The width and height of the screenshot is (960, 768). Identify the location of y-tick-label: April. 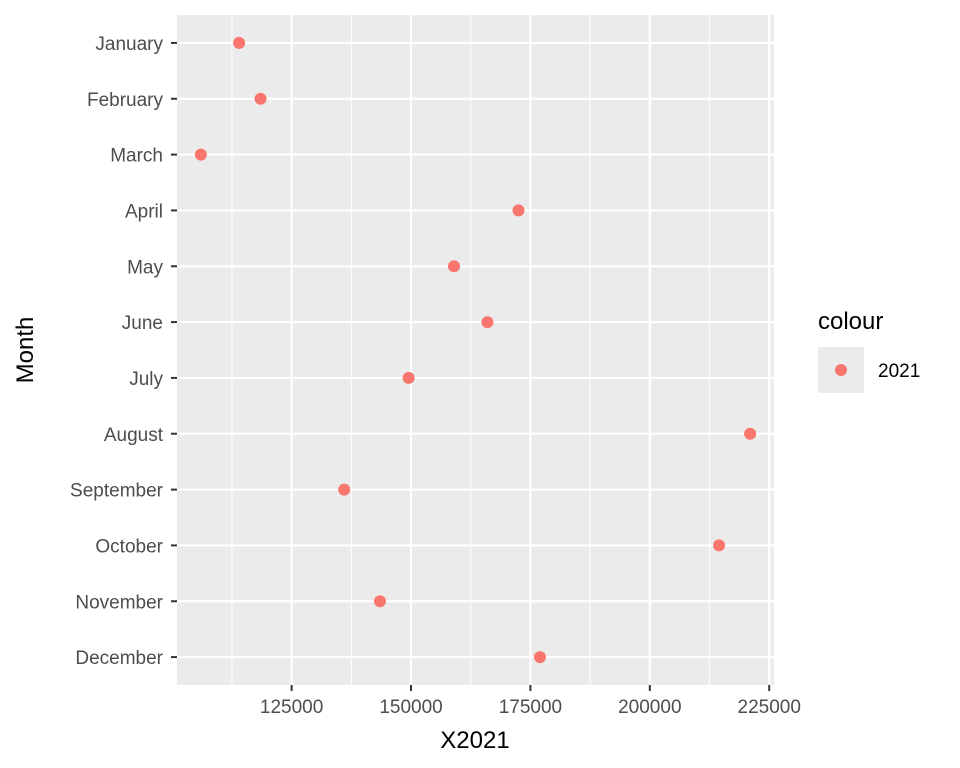
(144, 211).